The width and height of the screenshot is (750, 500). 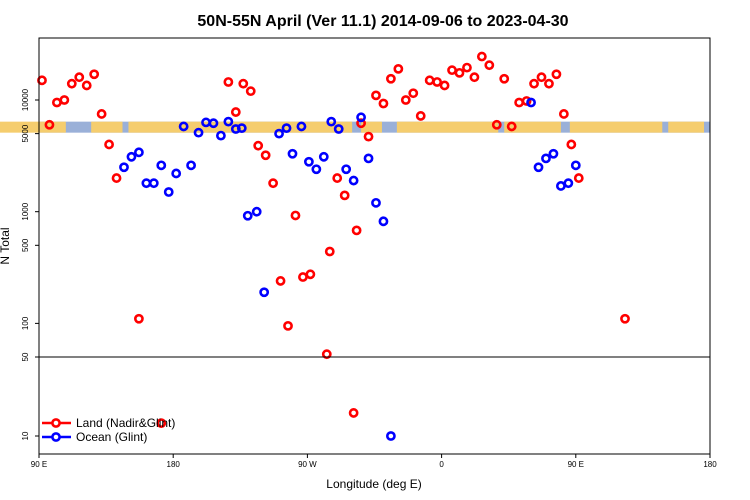 What do you see at coordinates (111, 437) in the screenshot?
I see `legend-label: Ocean (Glint)` at bounding box center [111, 437].